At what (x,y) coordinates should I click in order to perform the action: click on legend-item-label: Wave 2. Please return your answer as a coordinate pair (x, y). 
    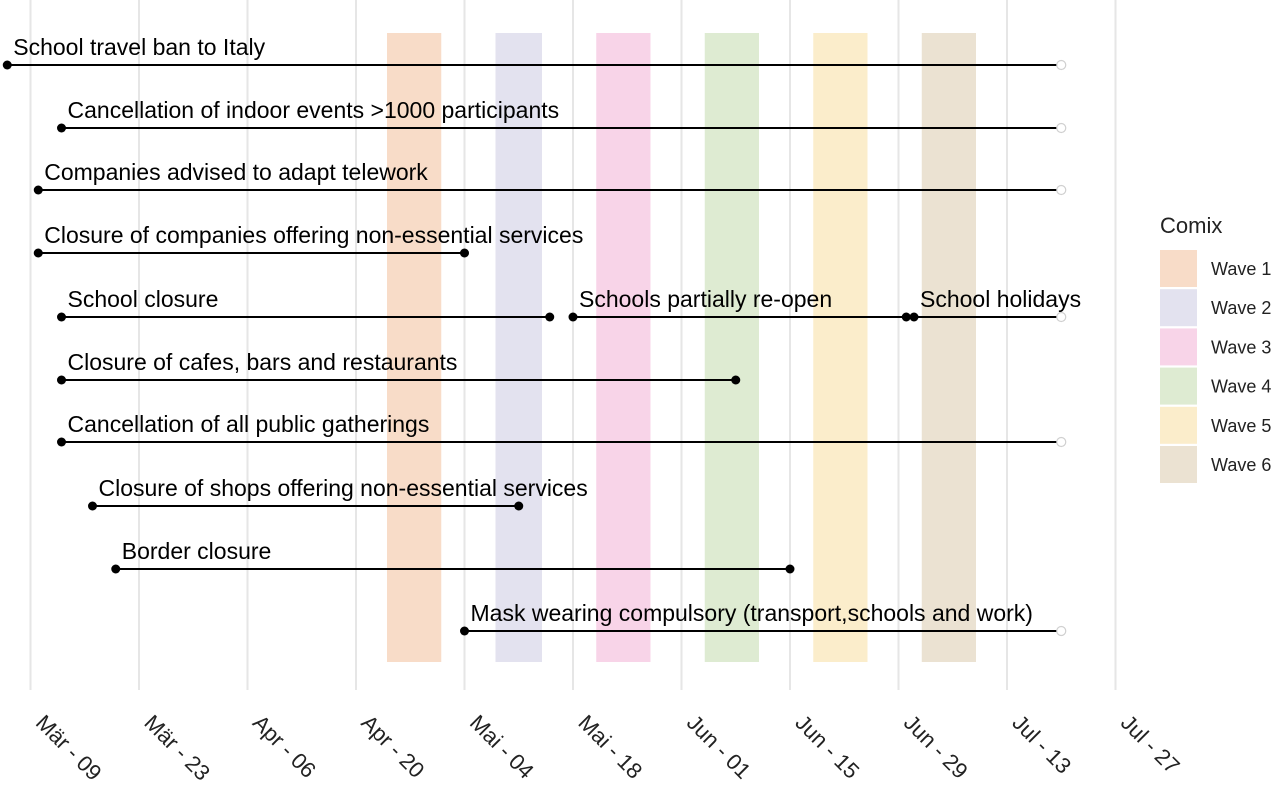
    Looking at the image, I should click on (1241, 308).